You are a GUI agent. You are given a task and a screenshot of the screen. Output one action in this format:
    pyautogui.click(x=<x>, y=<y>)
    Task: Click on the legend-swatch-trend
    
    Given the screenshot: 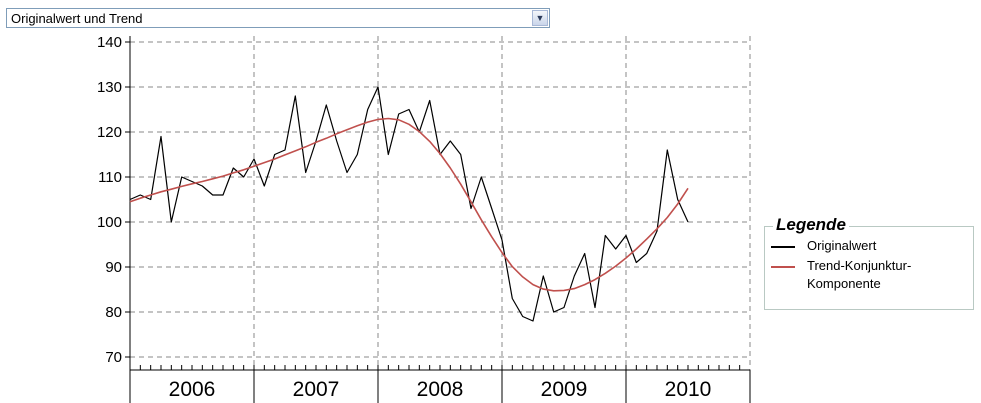 What is the action you would take?
    pyautogui.click(x=783, y=267)
    